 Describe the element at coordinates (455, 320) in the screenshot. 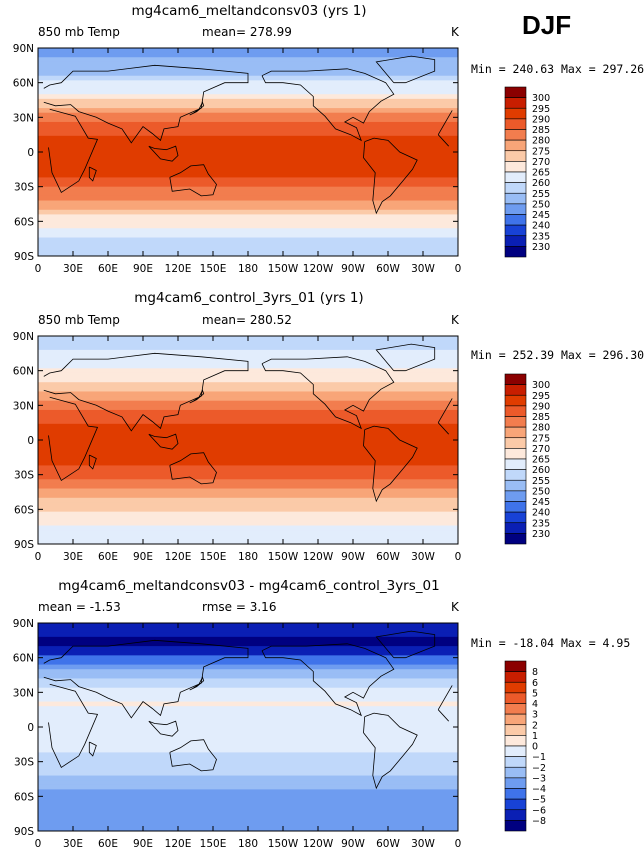

I see `panel-2-units: K` at that location.